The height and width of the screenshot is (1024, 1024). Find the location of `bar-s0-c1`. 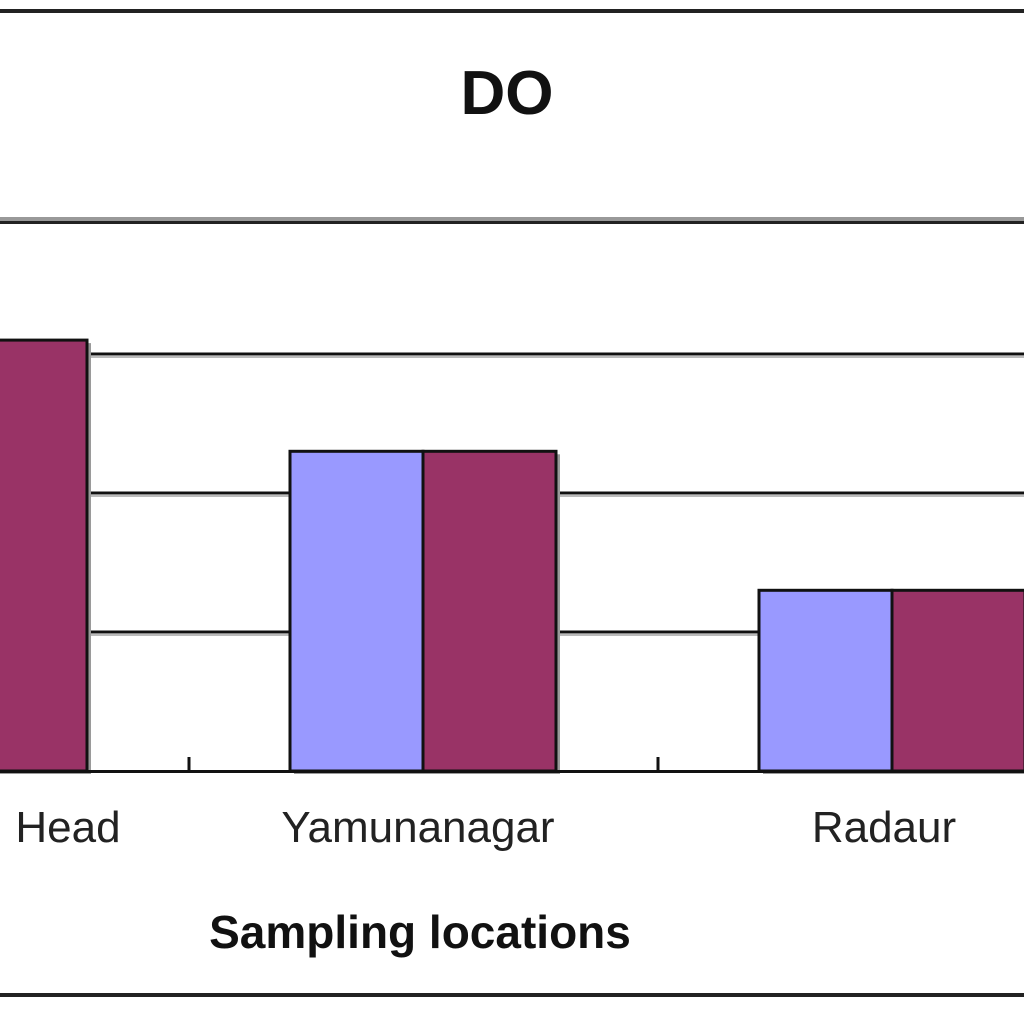

bar-s0-c1 is located at coordinates (356, 611).